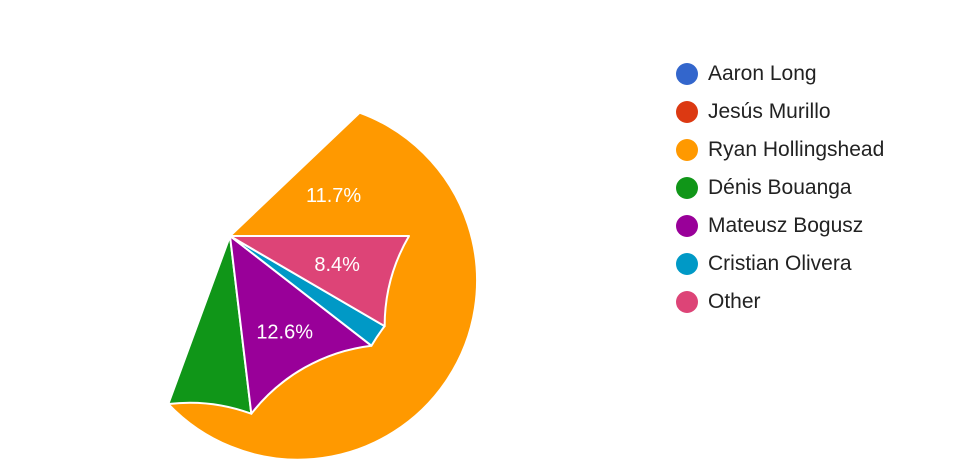  I want to click on legend-label: Cristian Olivera, so click(780, 263).